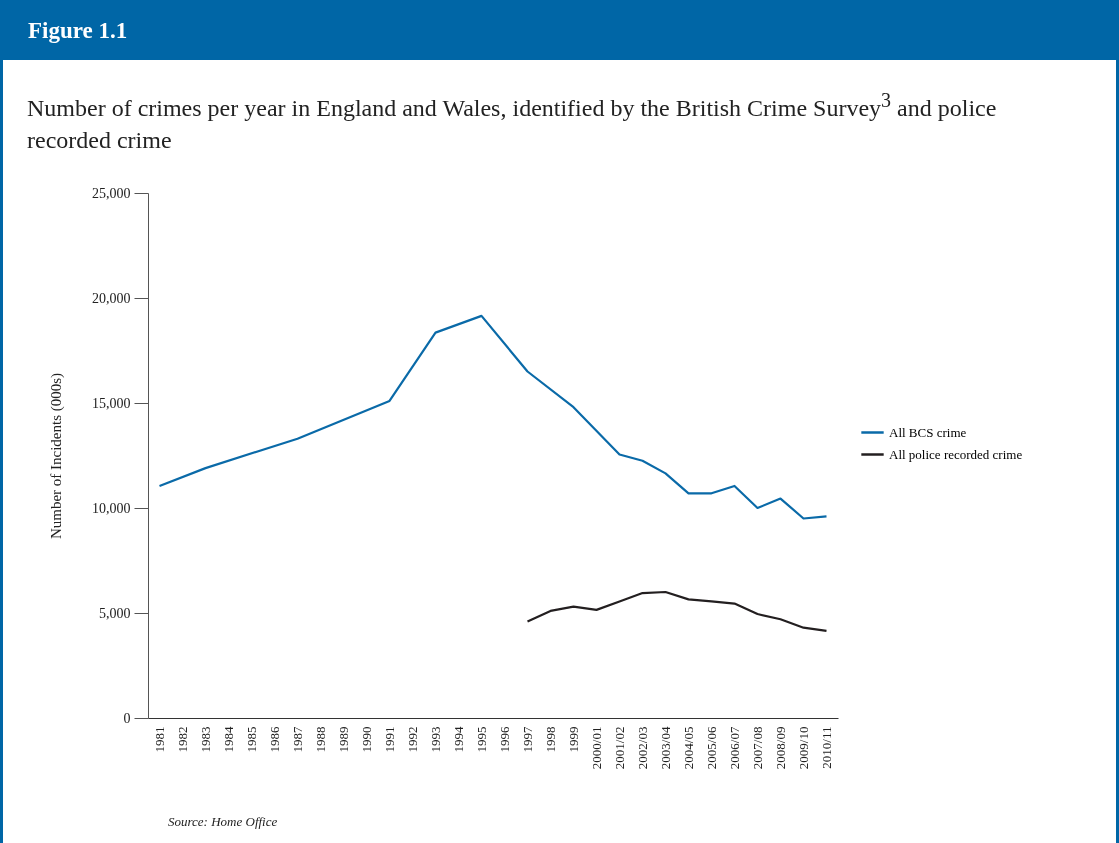 Image resolution: width=1119 pixels, height=843 pixels. Describe the element at coordinates (320, 739) in the screenshot. I see `x-tick-label: 1988` at that location.